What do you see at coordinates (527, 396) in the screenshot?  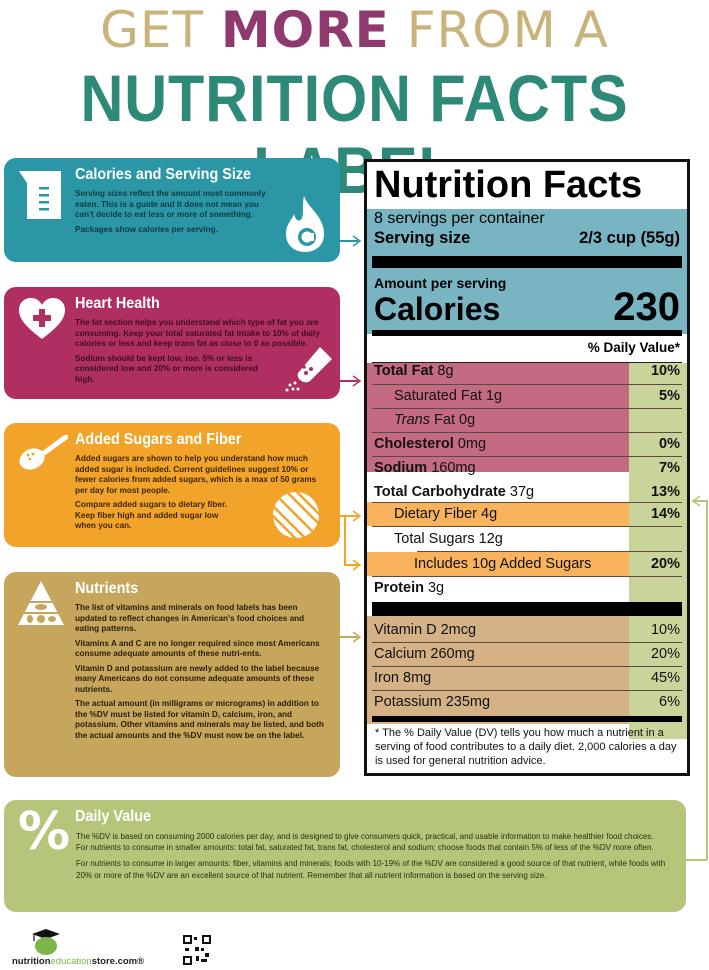 I see `nutrient-row-saturated-fat: Saturated Fat 1g 5%` at bounding box center [527, 396].